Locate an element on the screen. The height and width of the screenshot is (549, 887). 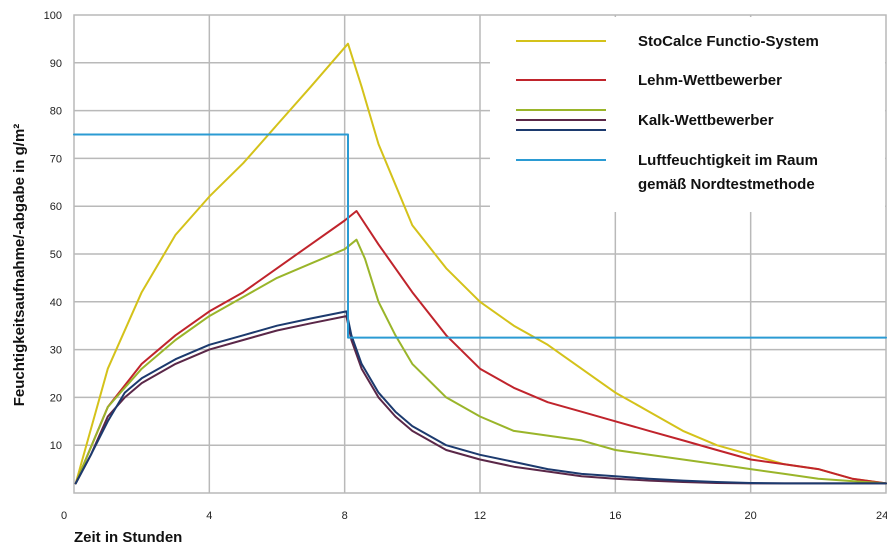
y-axis-title: Feuchtigkeitsaufnahme/-abgabe in g/m² is located at coordinates (19, 265).